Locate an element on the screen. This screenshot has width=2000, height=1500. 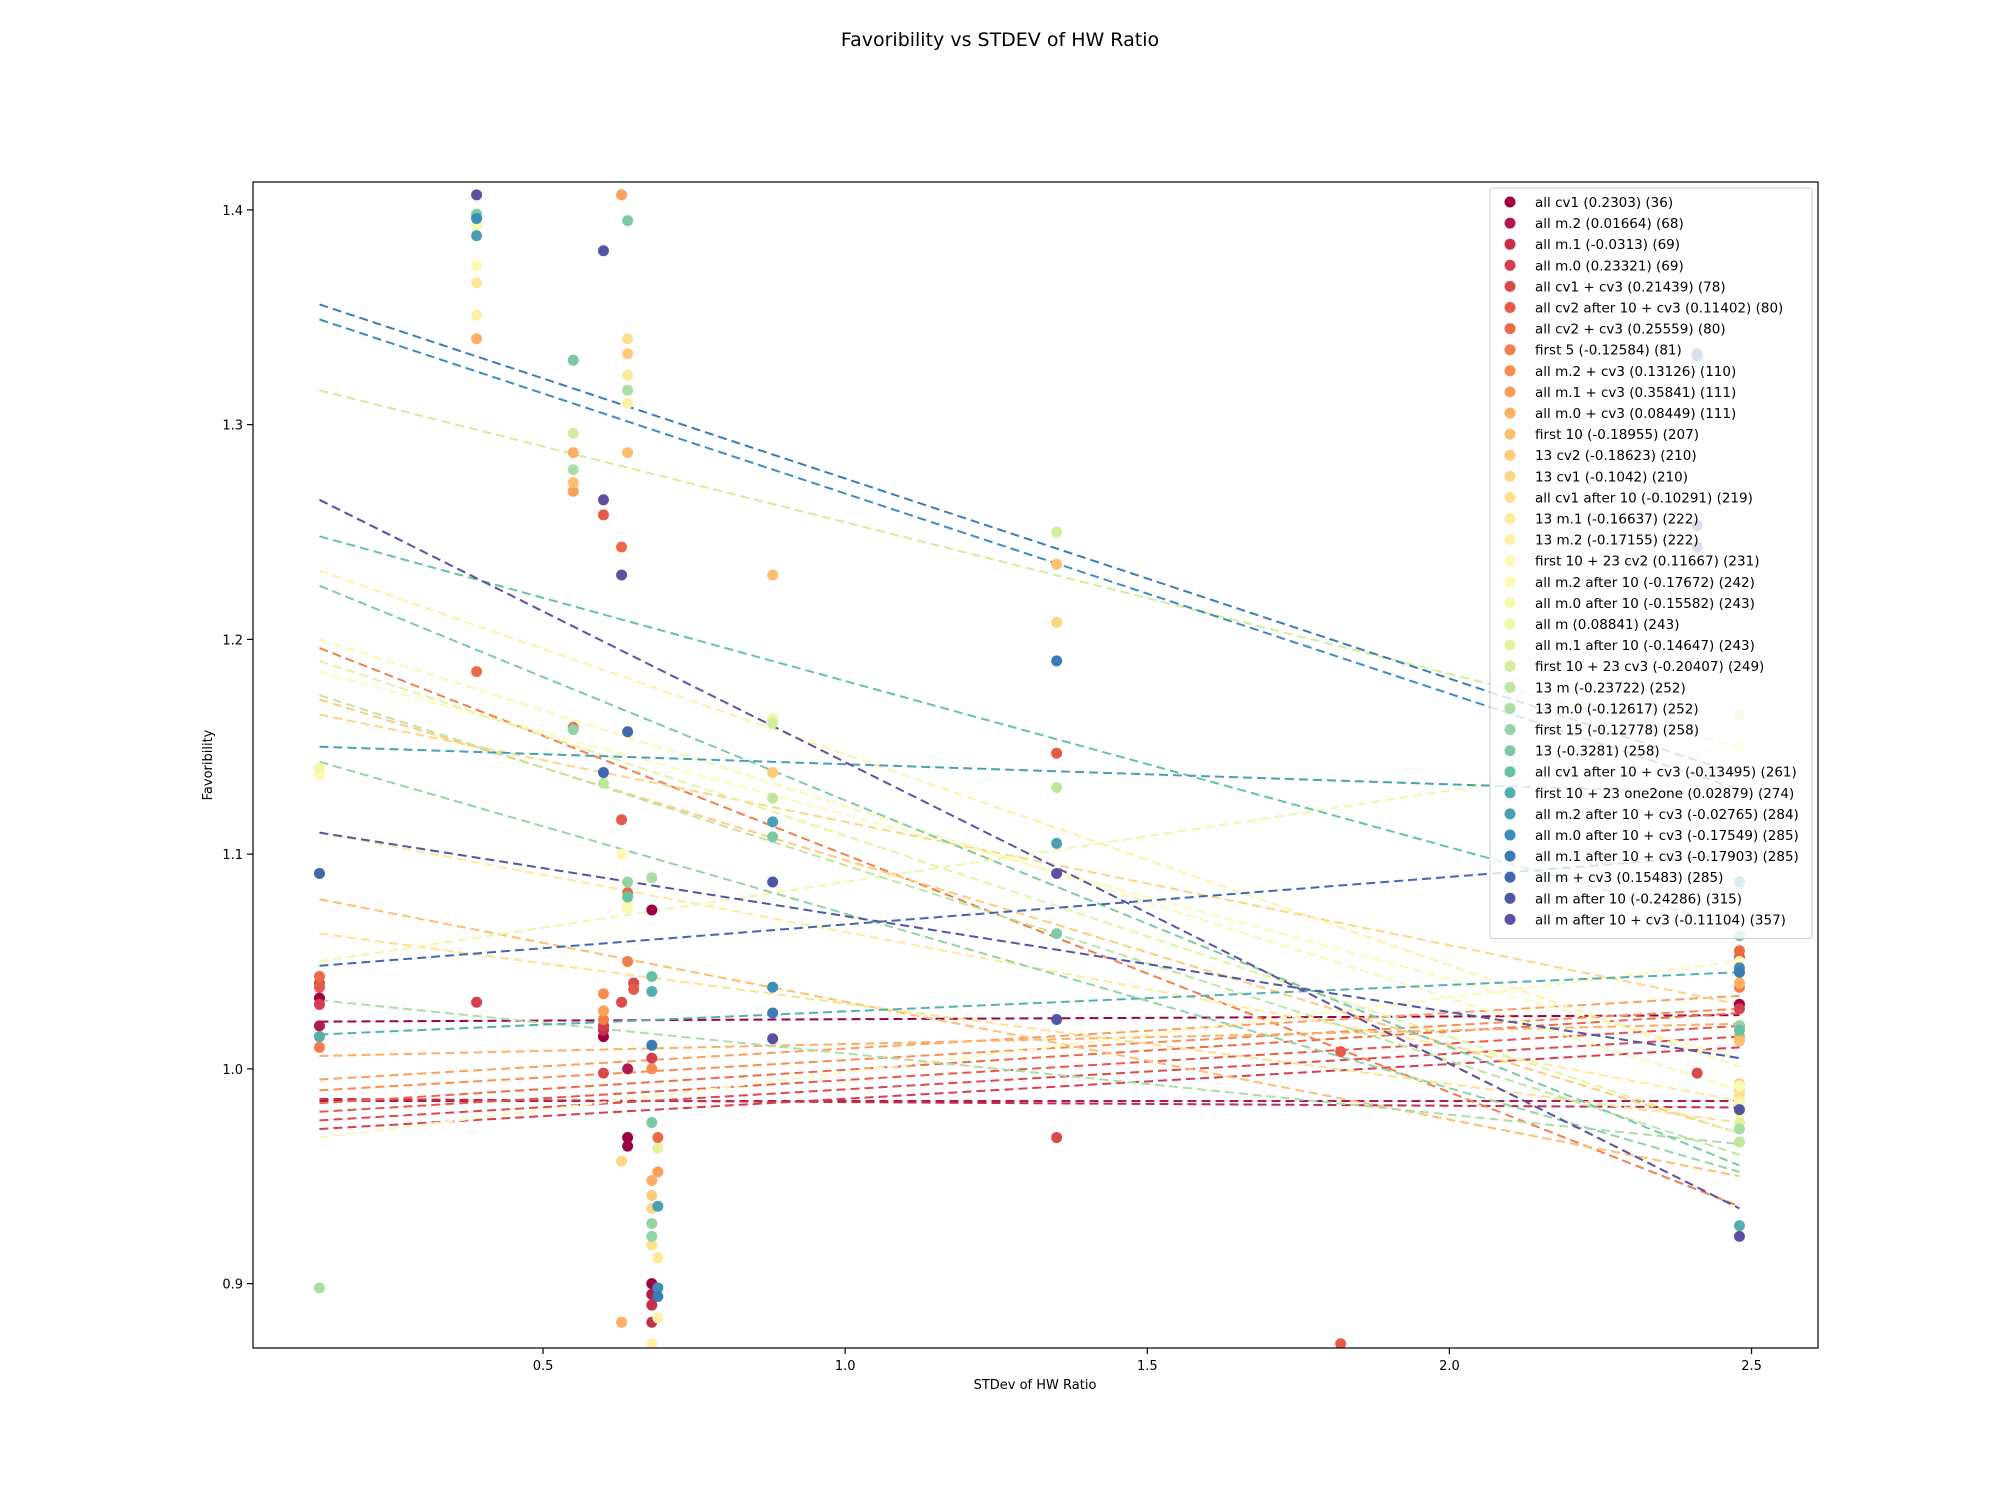
x-tick-label: 2.5 is located at coordinates (1751, 1366).